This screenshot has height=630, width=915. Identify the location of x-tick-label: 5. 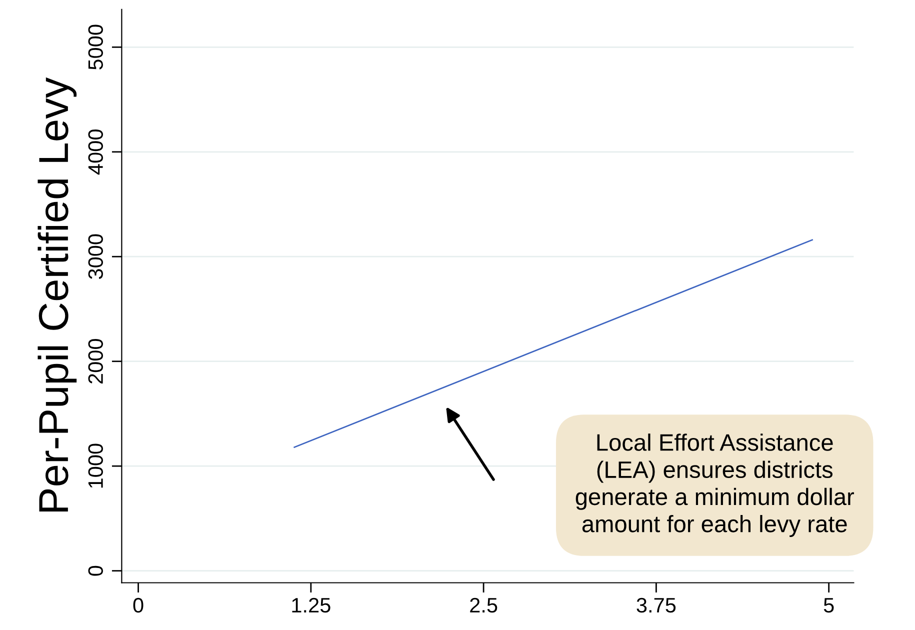
(829, 605).